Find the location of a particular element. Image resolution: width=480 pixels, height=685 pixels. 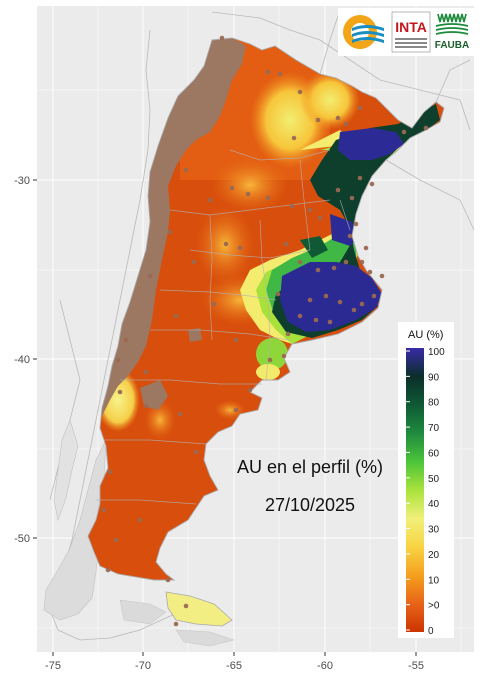

legend-tick-label: 0 is located at coordinates (431, 631).